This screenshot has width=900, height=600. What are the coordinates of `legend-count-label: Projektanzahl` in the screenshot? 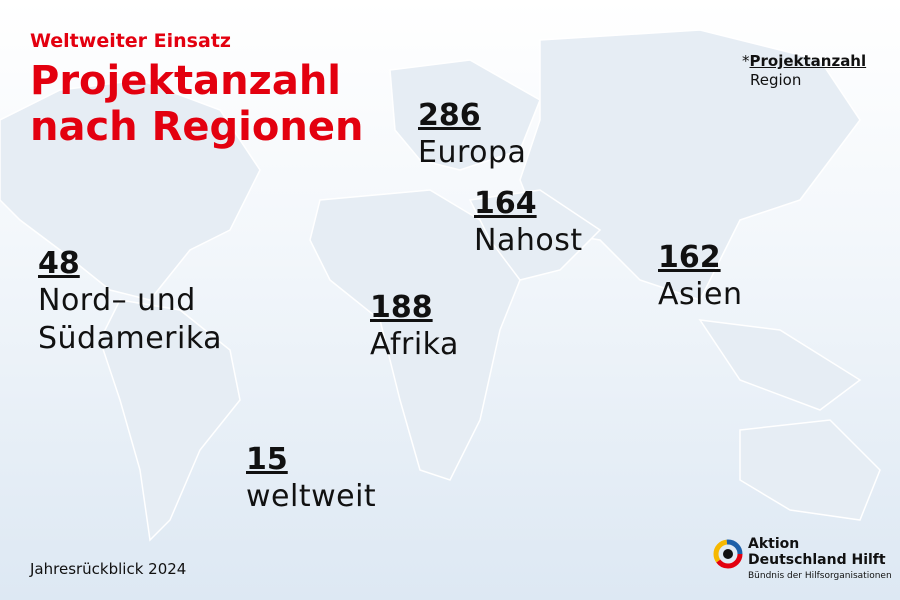 It's located at (808, 61).